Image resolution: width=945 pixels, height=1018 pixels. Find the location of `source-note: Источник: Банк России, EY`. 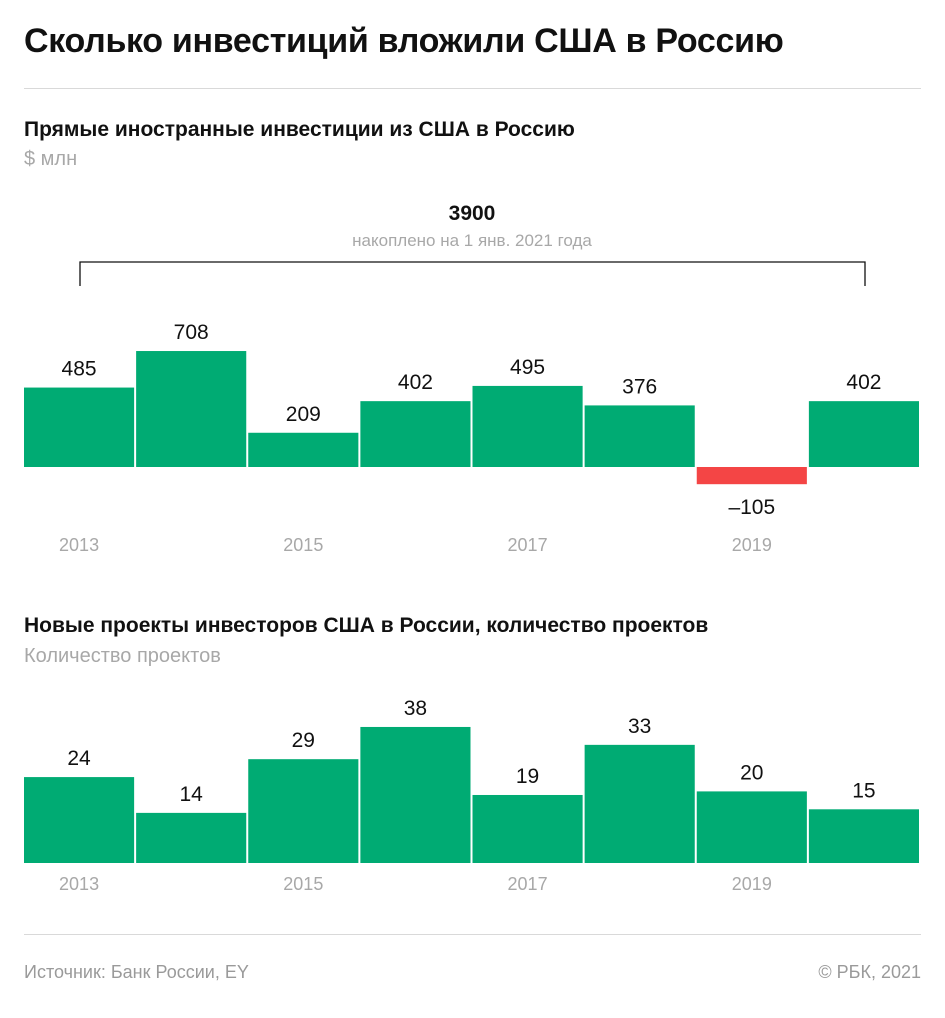

source-note: Источник: Банк России, EY is located at coordinates (136, 972).